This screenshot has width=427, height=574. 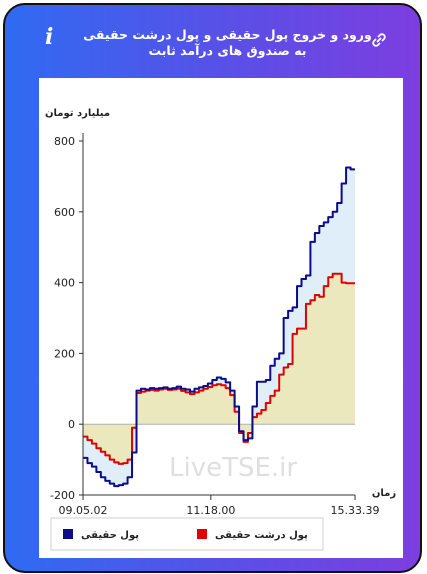 What do you see at coordinates (210, 510) in the screenshot?
I see `x-tick-label: 11.18.00` at bounding box center [210, 510].